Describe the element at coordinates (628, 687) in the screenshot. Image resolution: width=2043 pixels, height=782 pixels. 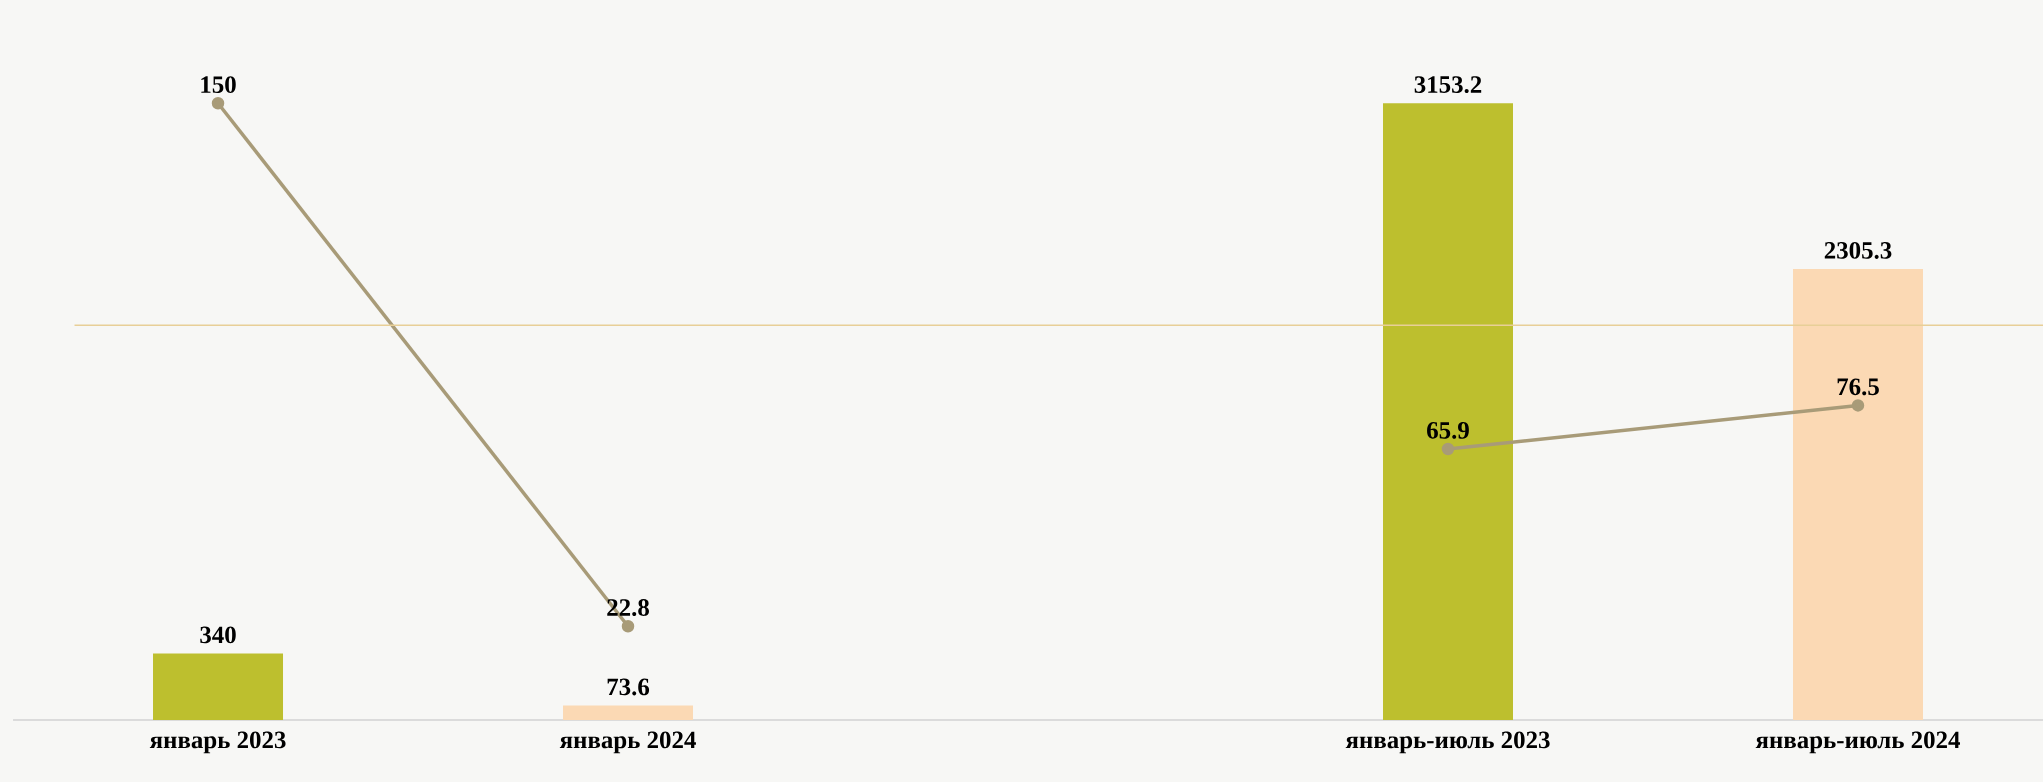
I see `data-label: 73.6` at that location.